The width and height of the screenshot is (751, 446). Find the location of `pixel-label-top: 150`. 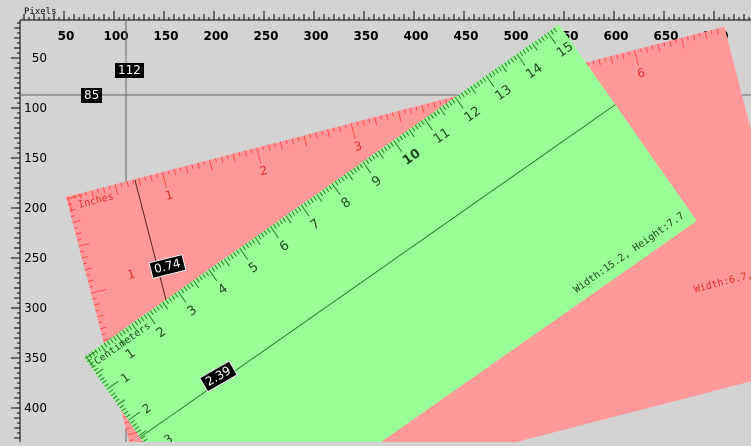

pixel-label-top: 150 is located at coordinates (165, 36).